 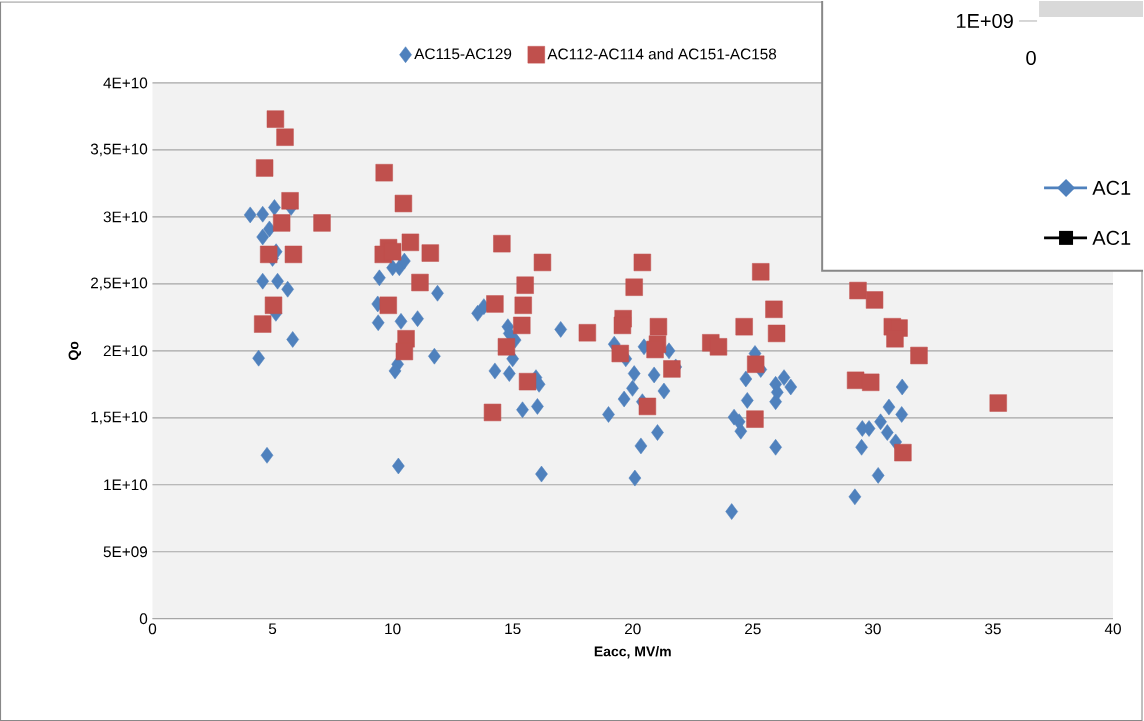 I want to click on y-tick-label: 3E+10, so click(x=125, y=217).